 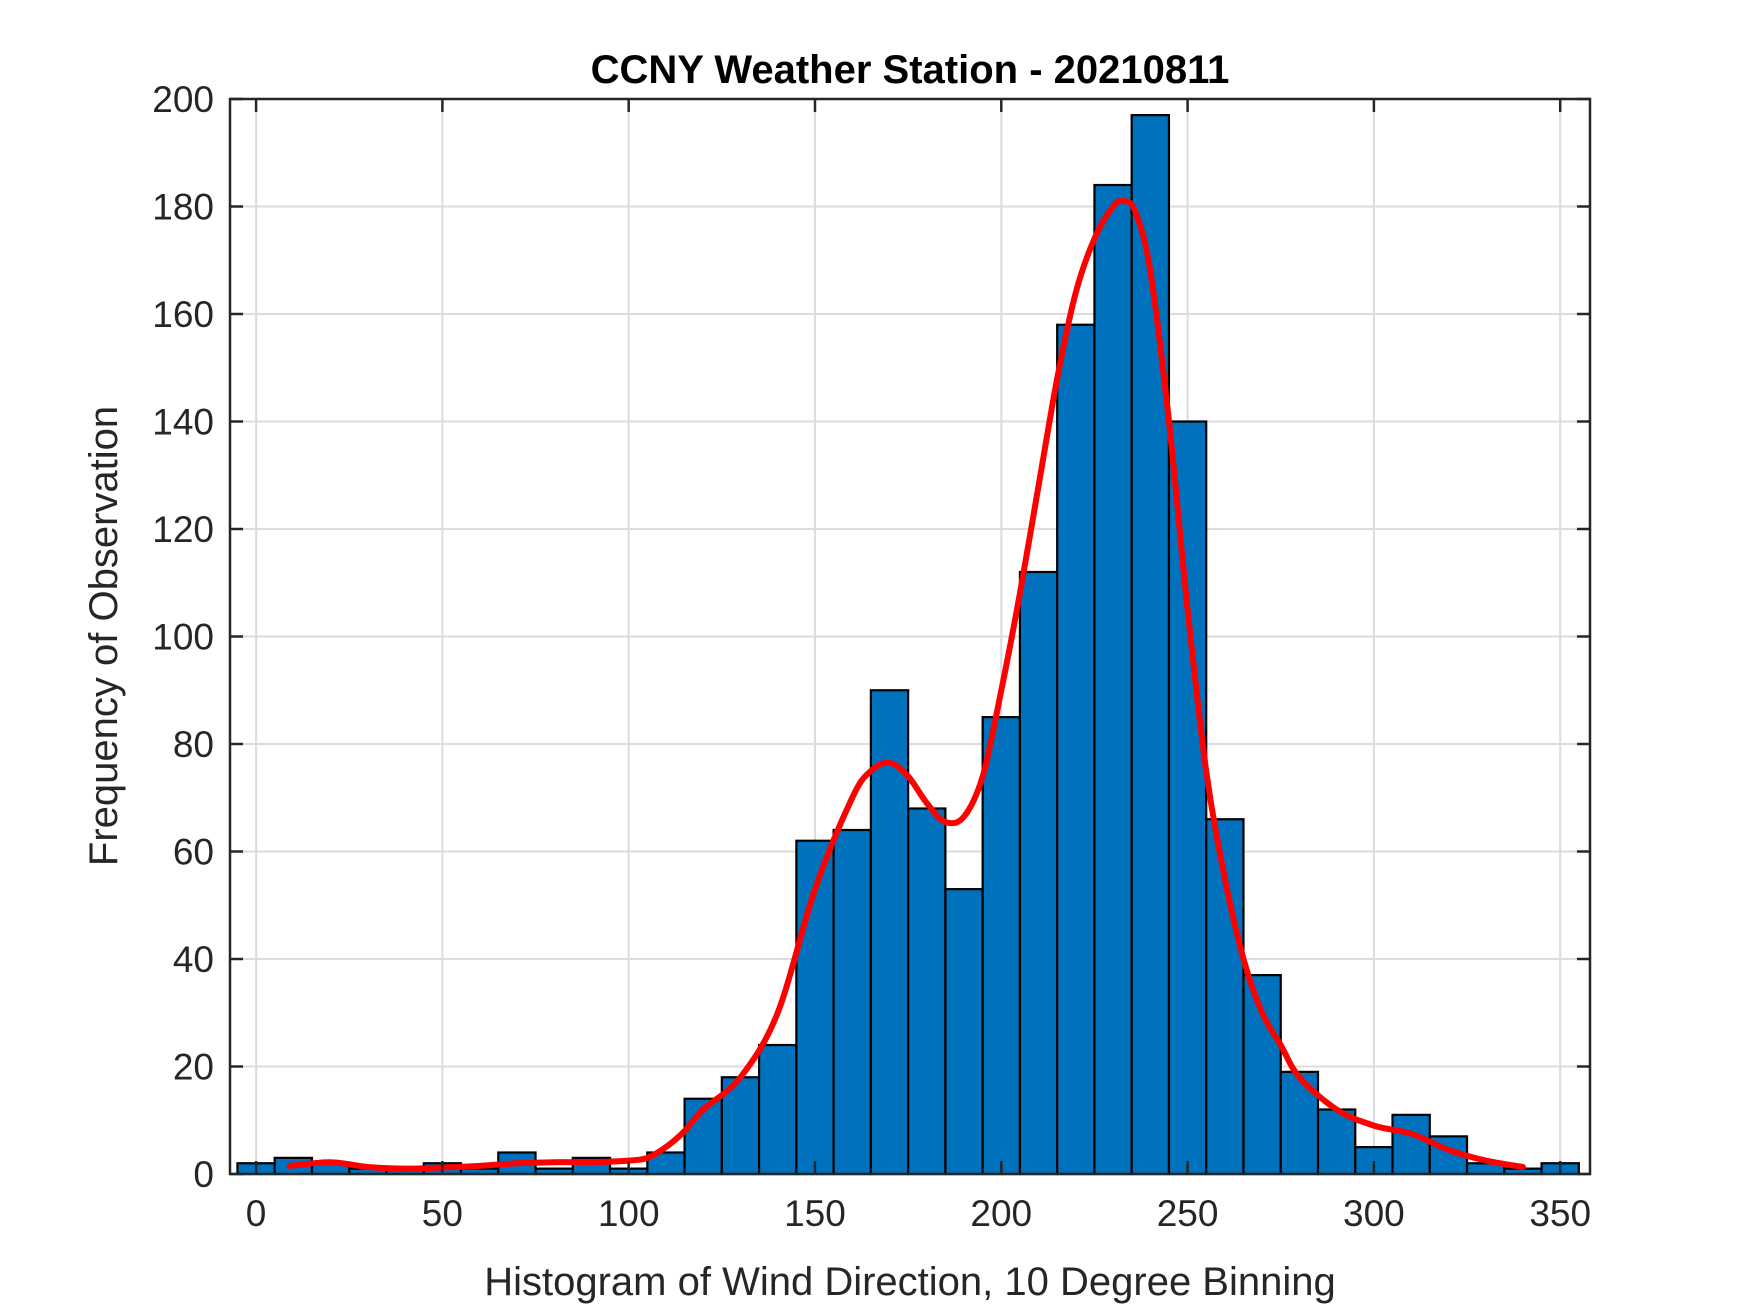 I want to click on x-tick-label: 300, so click(x=1374, y=1213).